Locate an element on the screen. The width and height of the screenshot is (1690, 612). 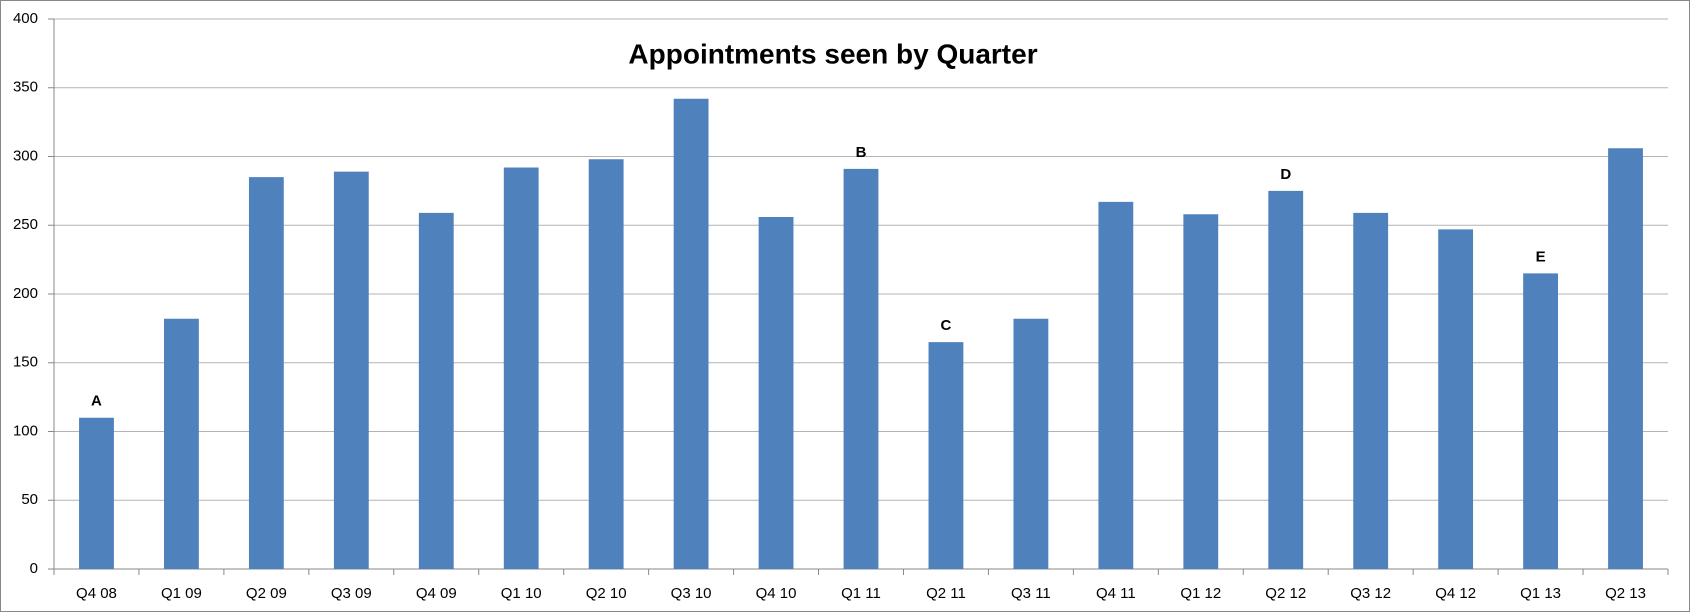
annotation: D is located at coordinates (1285, 174).